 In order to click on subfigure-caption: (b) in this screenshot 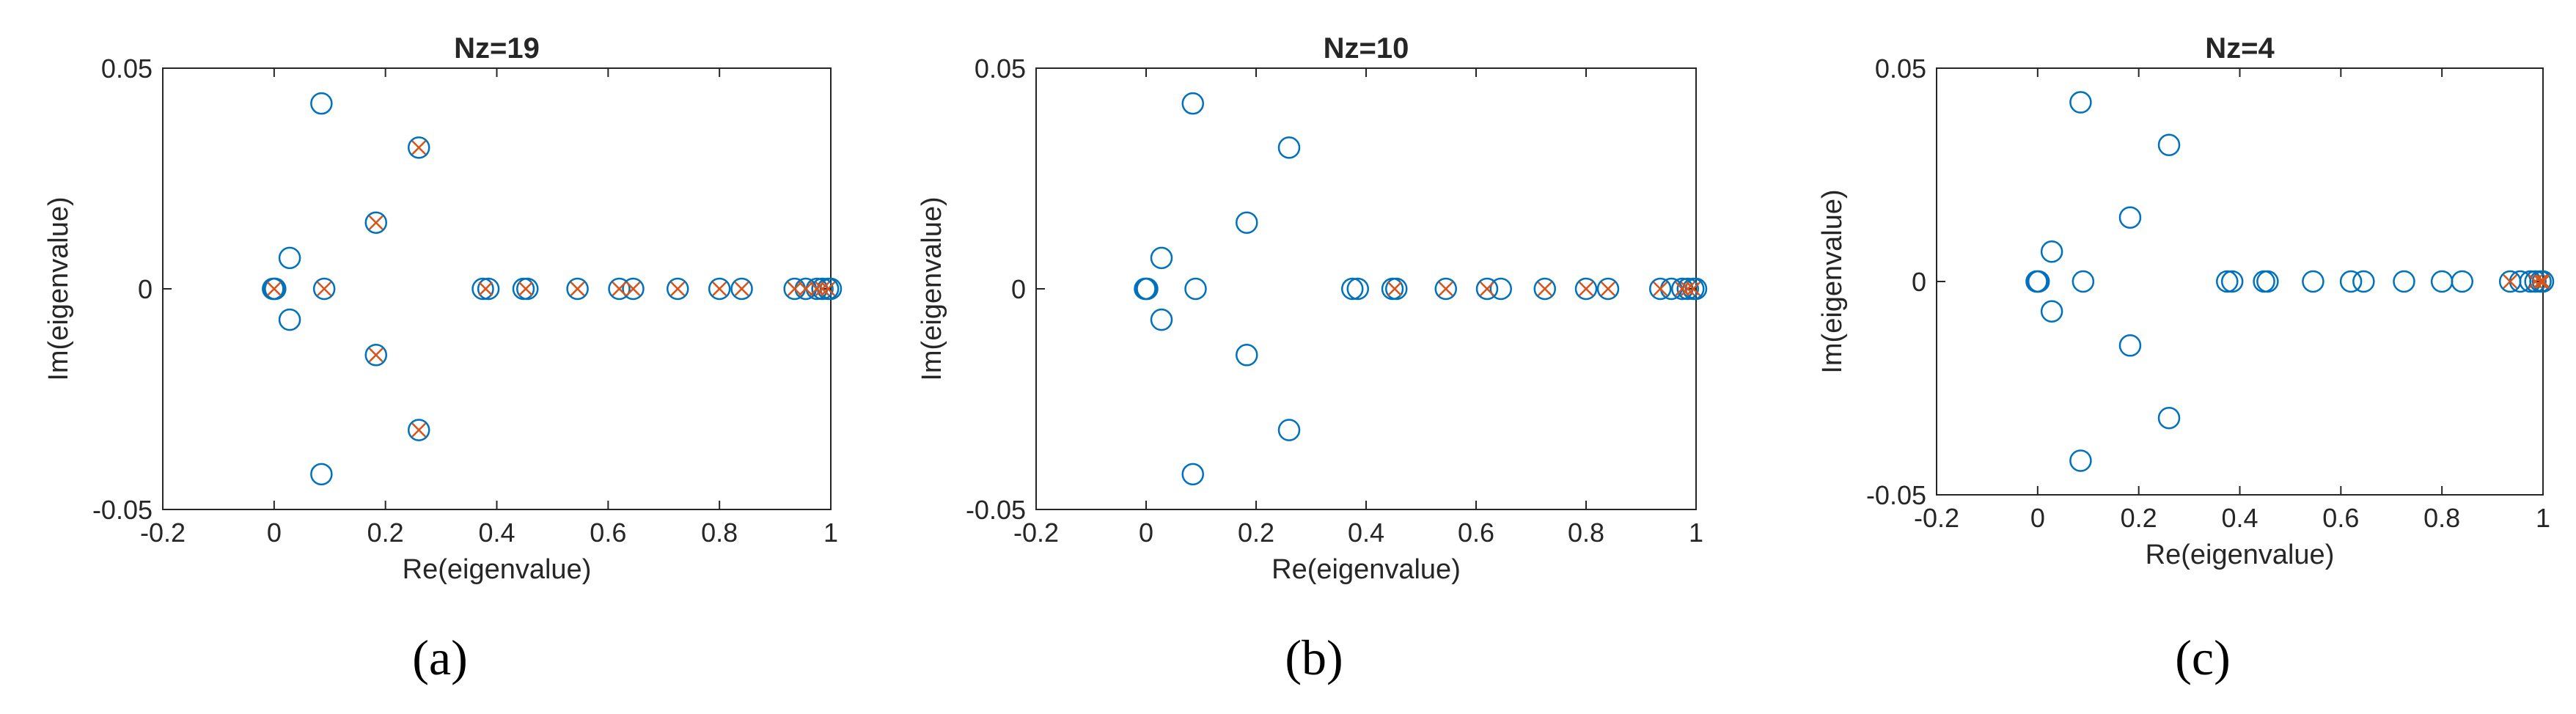, I will do `click(1314, 657)`.